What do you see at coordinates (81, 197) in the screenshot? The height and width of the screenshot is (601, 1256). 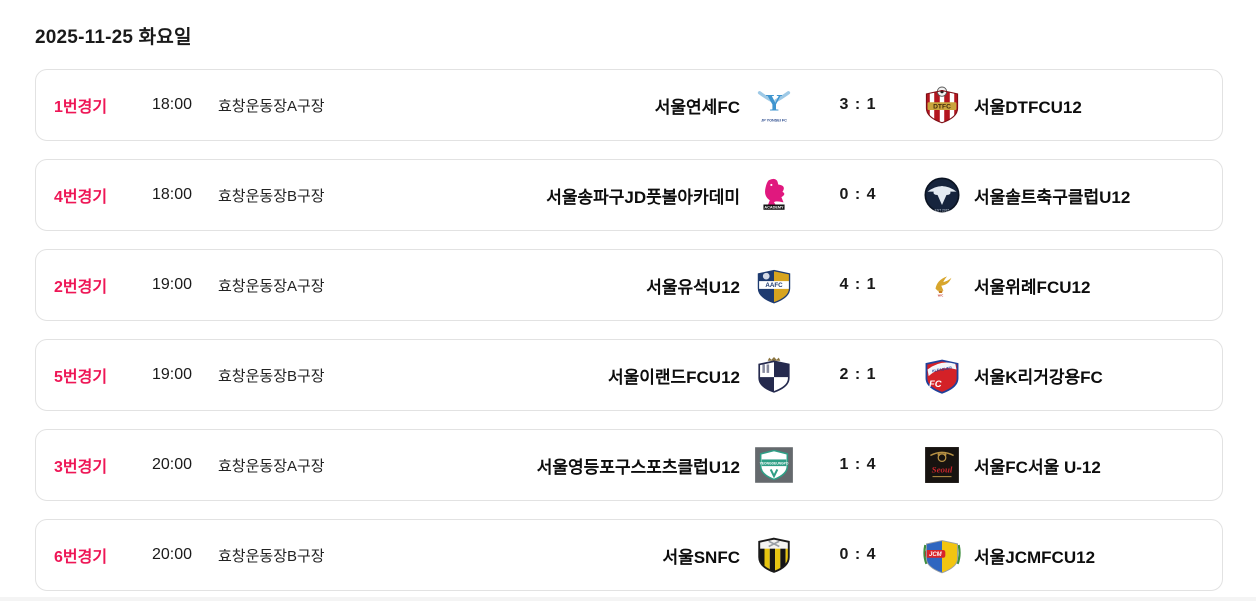 I see `match-number: 4번경기` at bounding box center [81, 197].